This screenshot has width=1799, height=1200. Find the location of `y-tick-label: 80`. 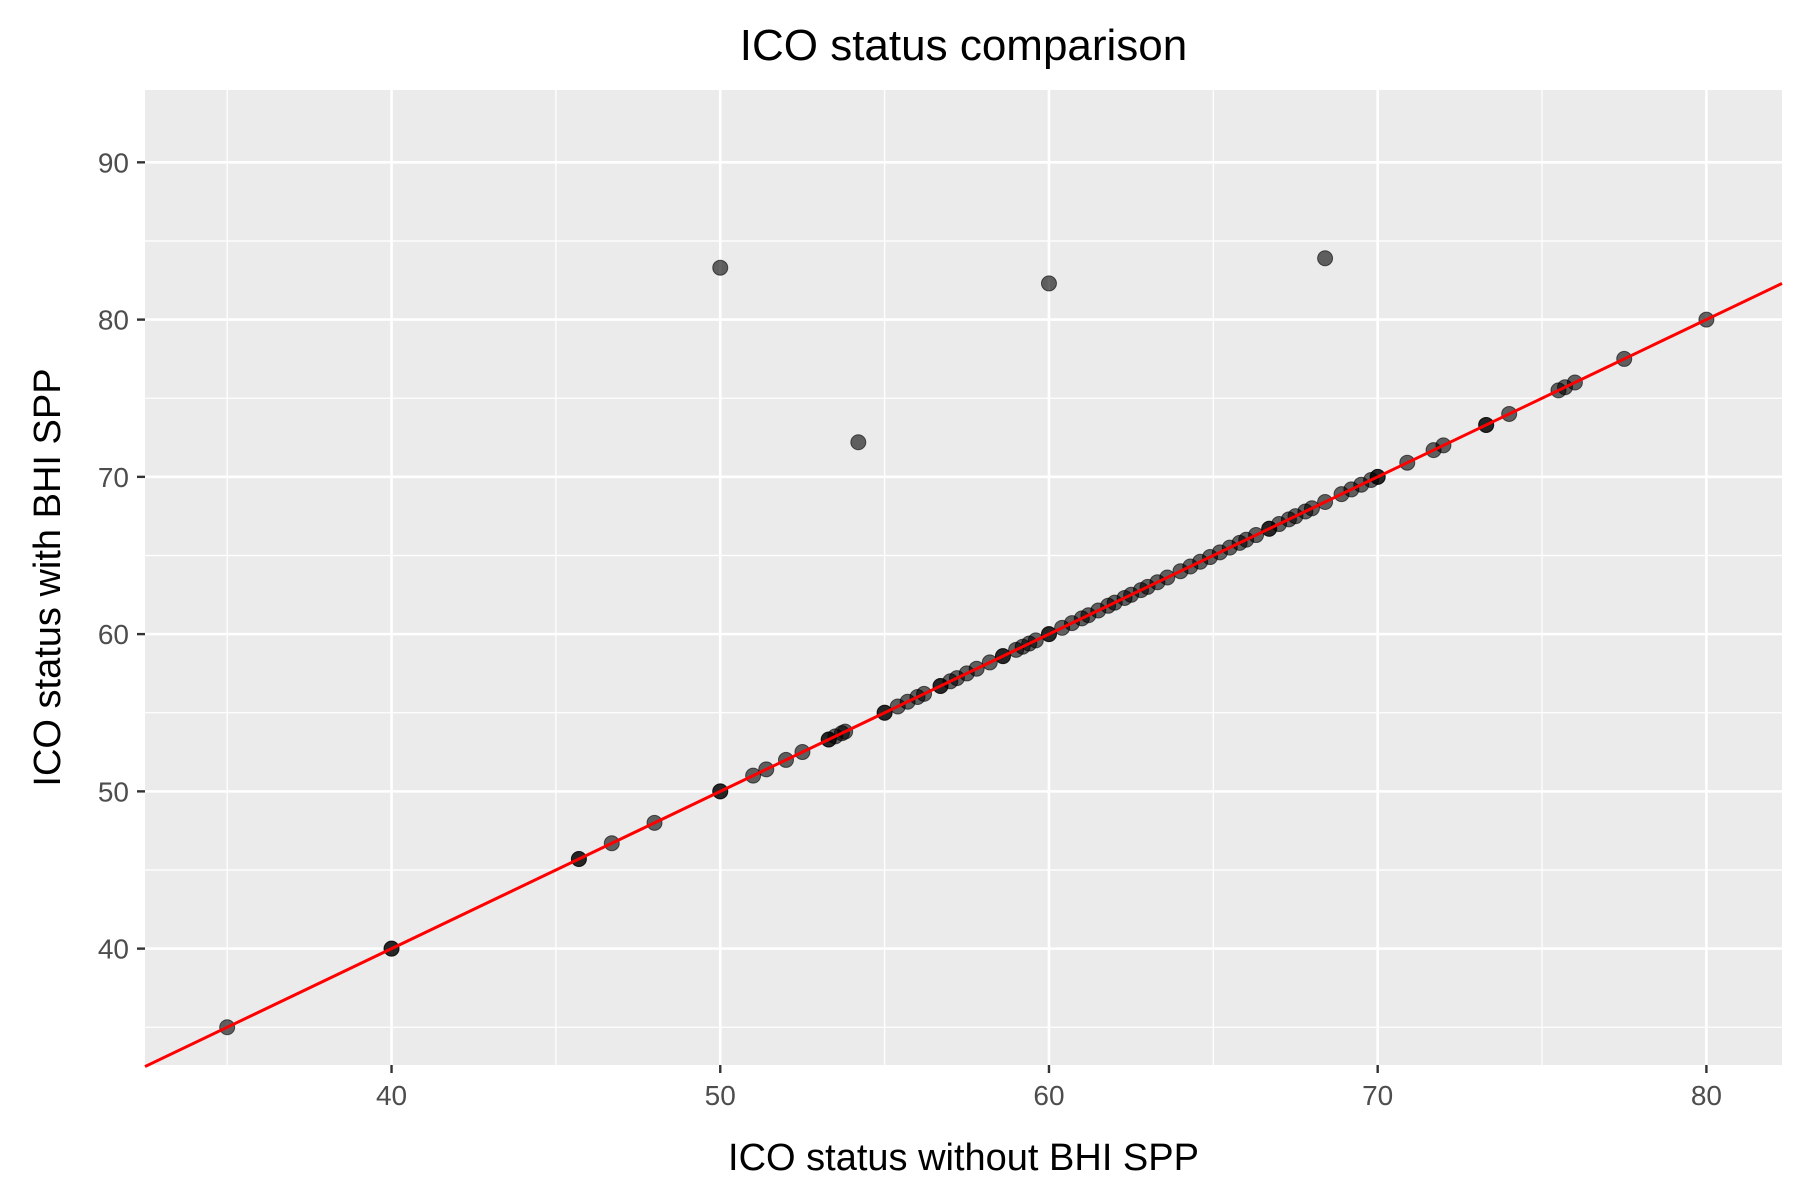

y-tick-label: 80 is located at coordinates (113, 320).